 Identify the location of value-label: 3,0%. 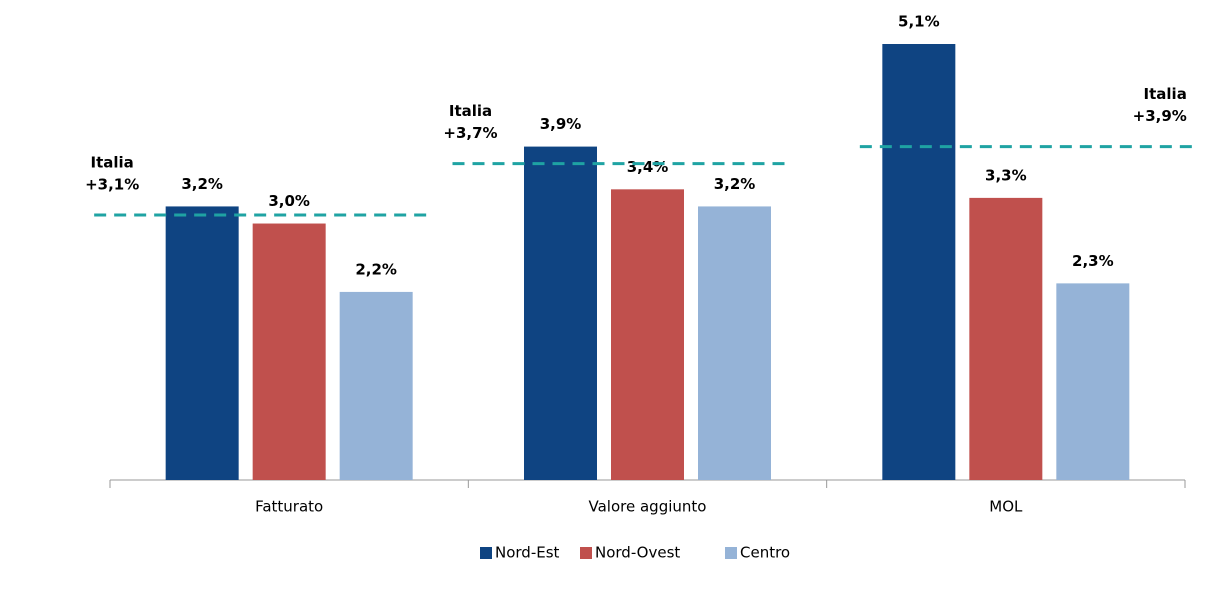
(289, 201).